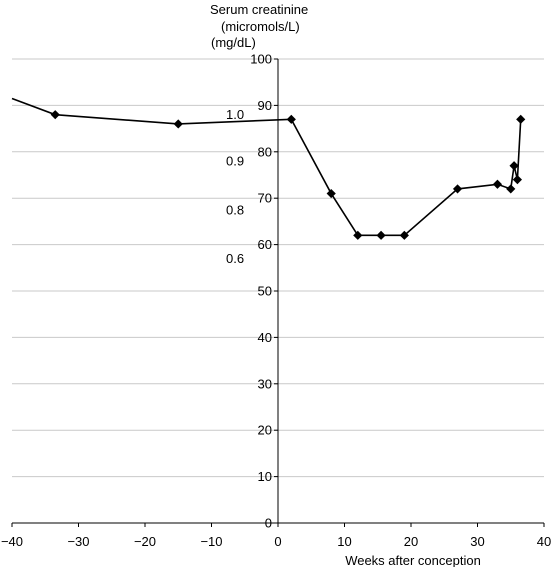 Image resolution: width=552 pixels, height=567 pixels. What do you see at coordinates (411, 541) in the screenshot?
I see `x-tick-label-20: 20` at bounding box center [411, 541].